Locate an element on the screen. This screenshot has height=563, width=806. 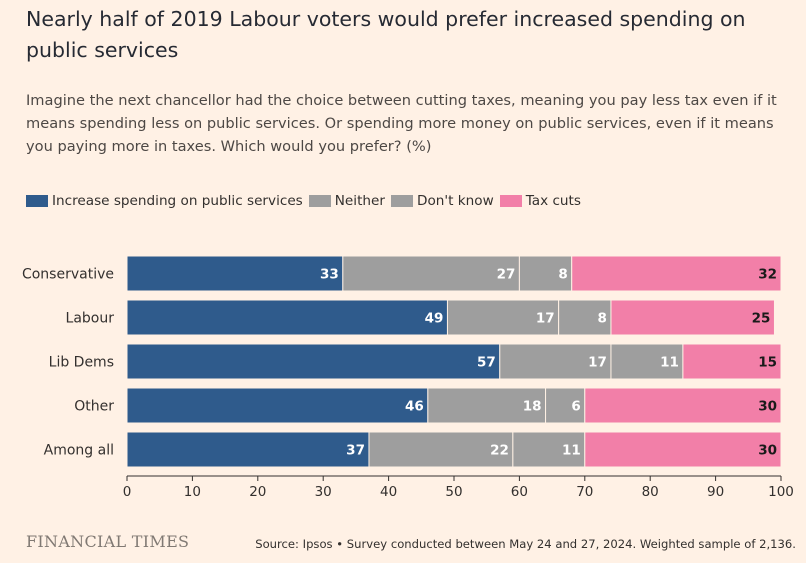
data-label-lib-dems-series-1: 17 is located at coordinates (597, 363).